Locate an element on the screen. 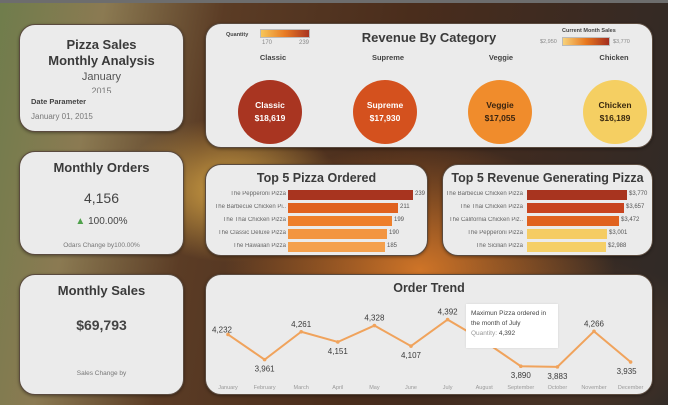 Image resolution: width=680 pixels, height=409 pixels. bar-label: The Hawaiian Pizza is located at coordinates (259, 246).